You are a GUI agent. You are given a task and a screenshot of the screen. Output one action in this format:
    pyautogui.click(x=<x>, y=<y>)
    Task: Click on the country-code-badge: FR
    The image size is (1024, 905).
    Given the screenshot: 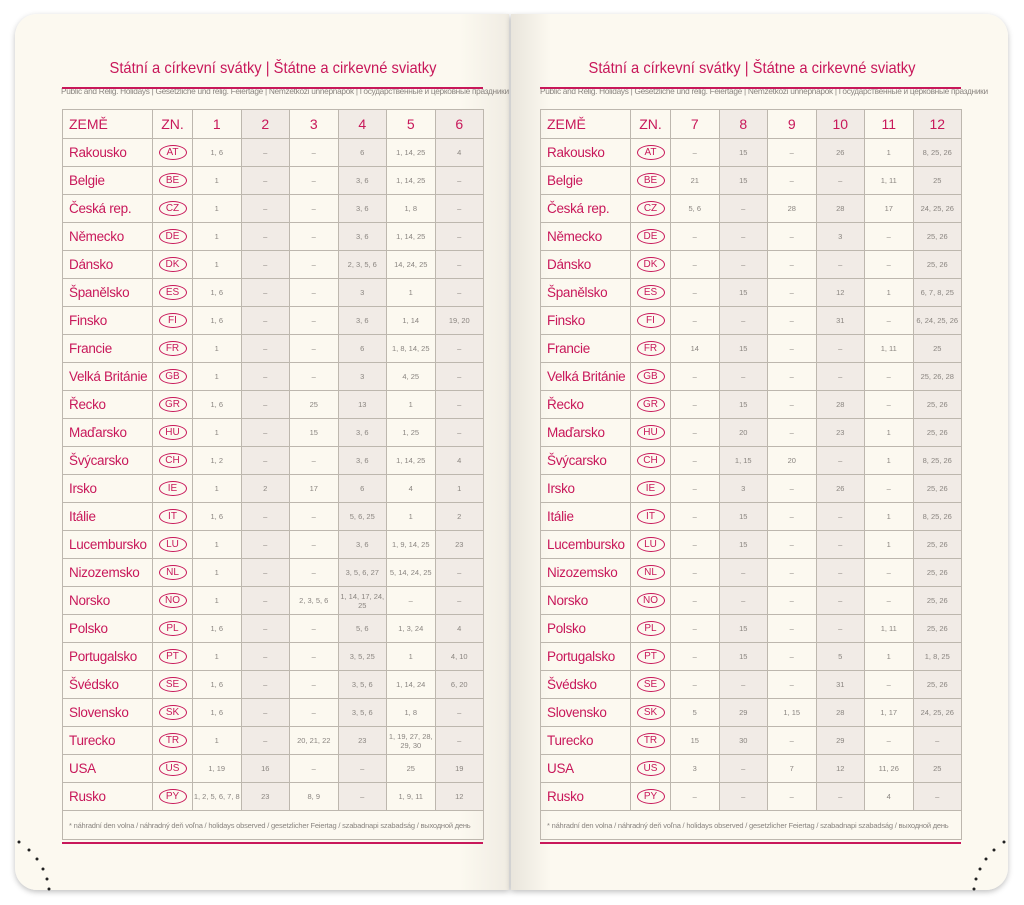 What is the action you would take?
    pyautogui.click(x=650, y=348)
    